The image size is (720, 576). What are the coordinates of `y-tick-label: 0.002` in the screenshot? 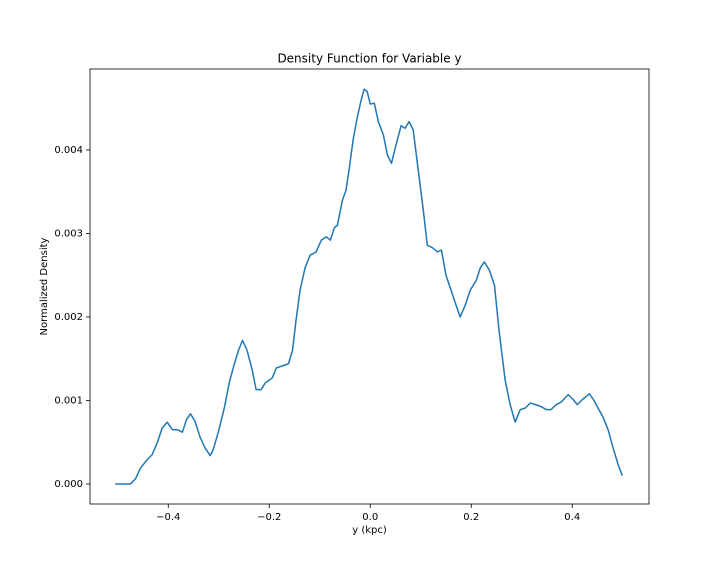 It's located at (68, 317).